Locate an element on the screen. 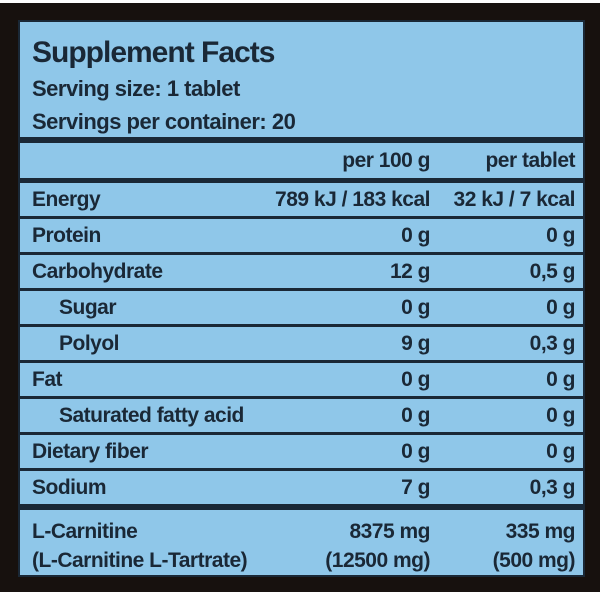 The height and width of the screenshot is (600, 600). nutrient-name: Energy is located at coordinates (66, 199).